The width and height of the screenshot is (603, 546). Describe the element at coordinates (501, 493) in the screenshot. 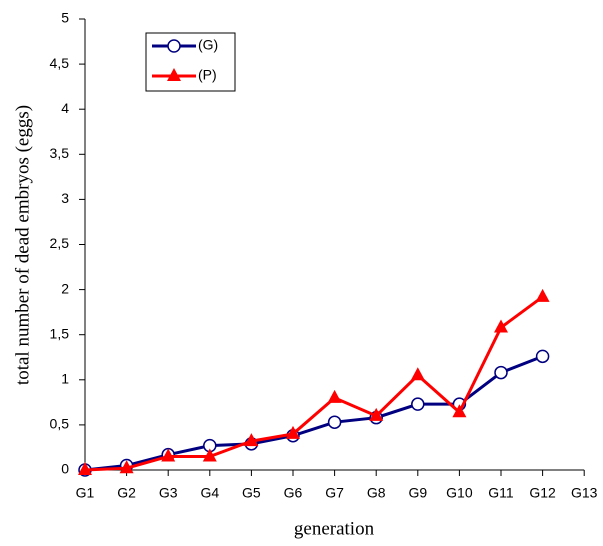

I see `x-tick-label: G11` at that location.